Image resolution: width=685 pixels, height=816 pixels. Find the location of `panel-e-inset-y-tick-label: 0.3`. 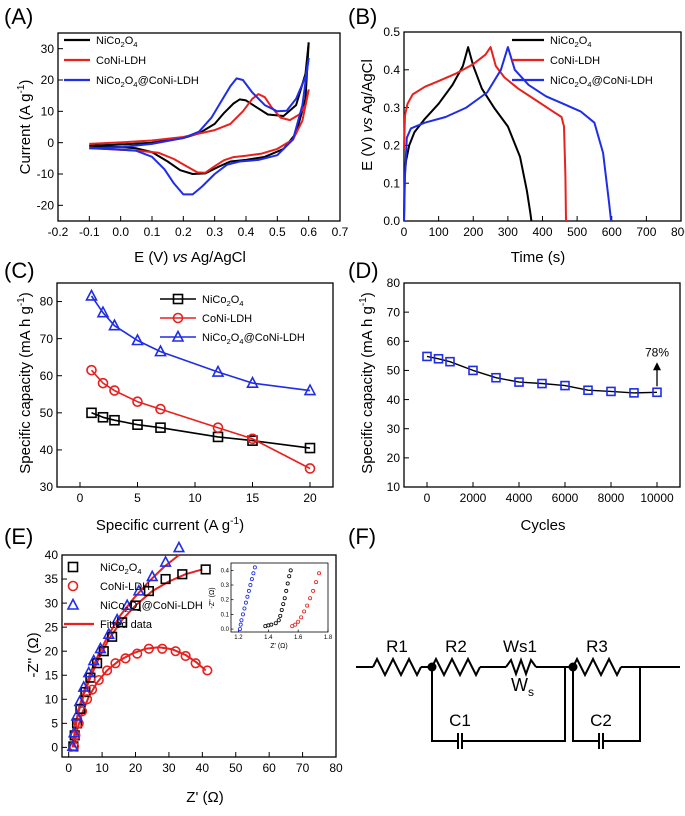

panel-e-inset-y-tick-label: 0.3 is located at coordinates (225, 586).